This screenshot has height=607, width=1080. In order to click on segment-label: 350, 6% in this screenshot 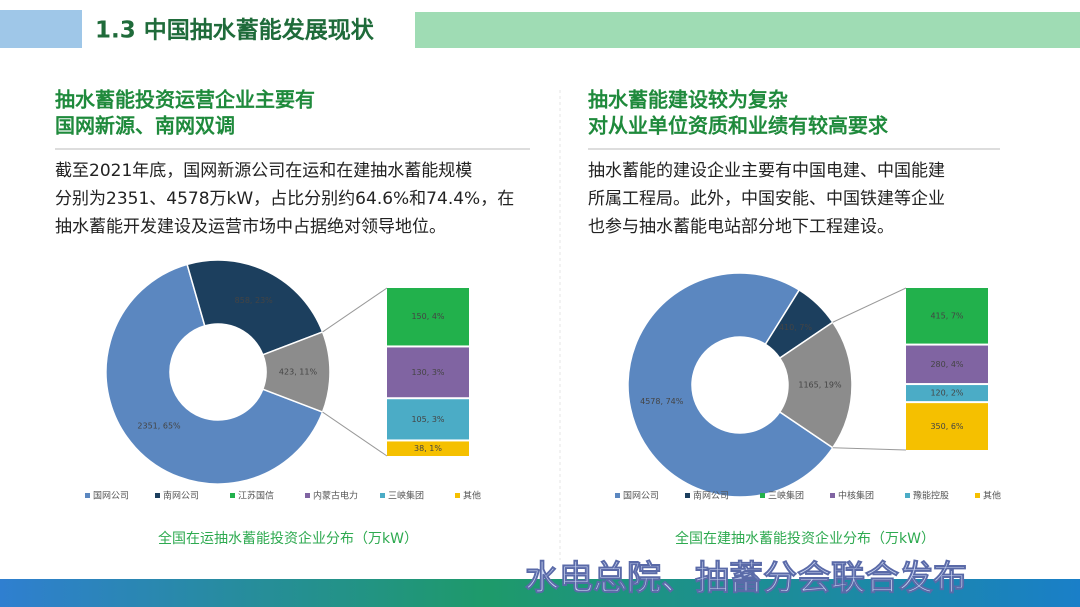, I will do `click(946, 426)`.